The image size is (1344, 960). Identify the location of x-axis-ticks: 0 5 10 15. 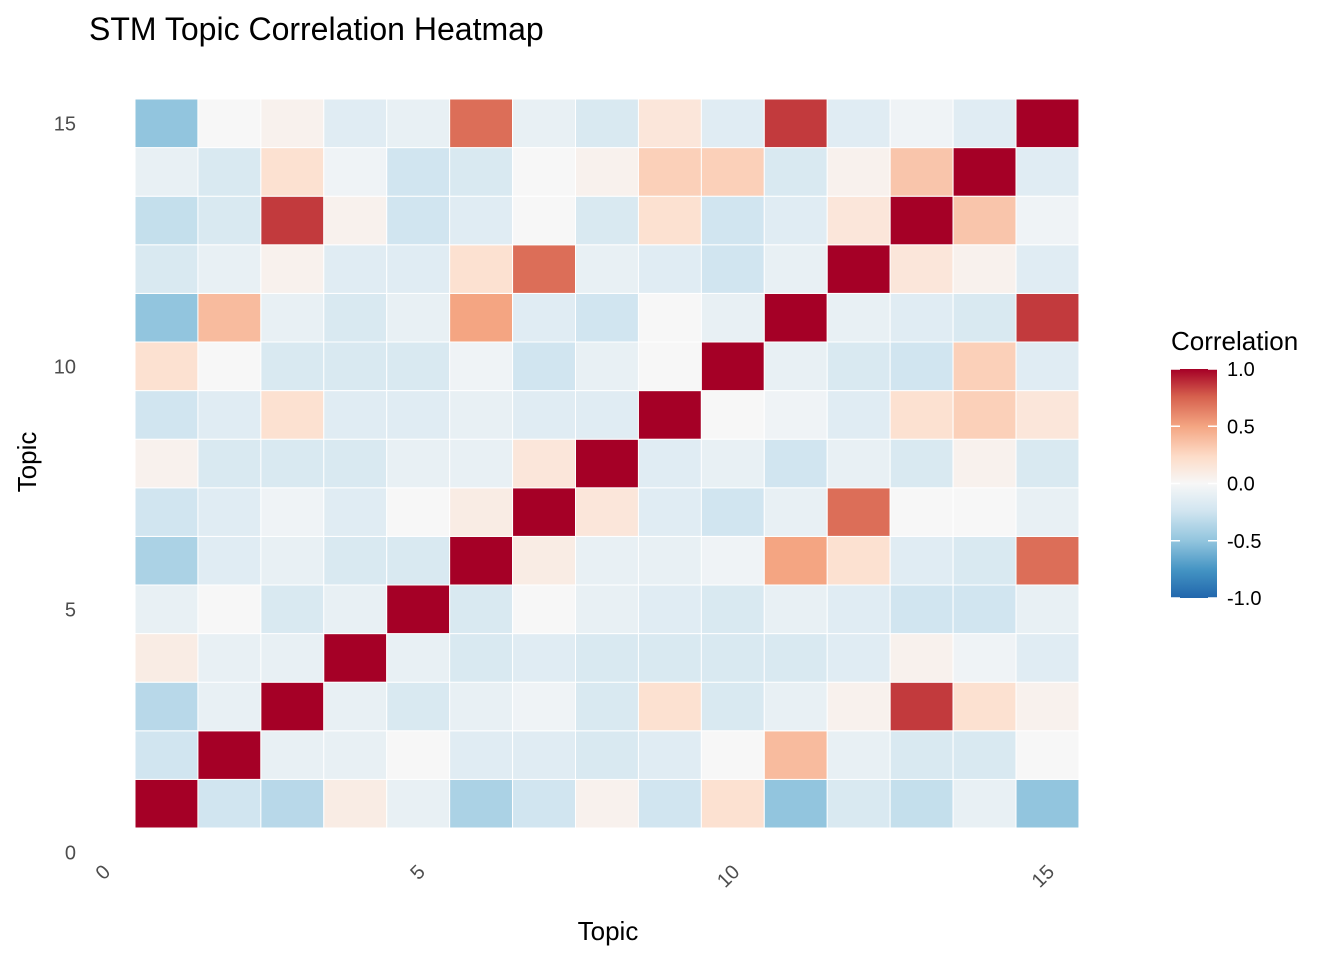
(575, 876).